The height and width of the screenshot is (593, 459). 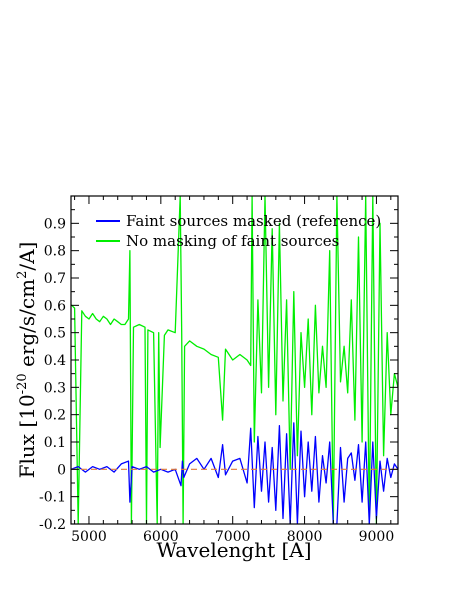 What do you see at coordinates (52, 498) in the screenshot?
I see `y-tick-label: -0.1` at bounding box center [52, 498].